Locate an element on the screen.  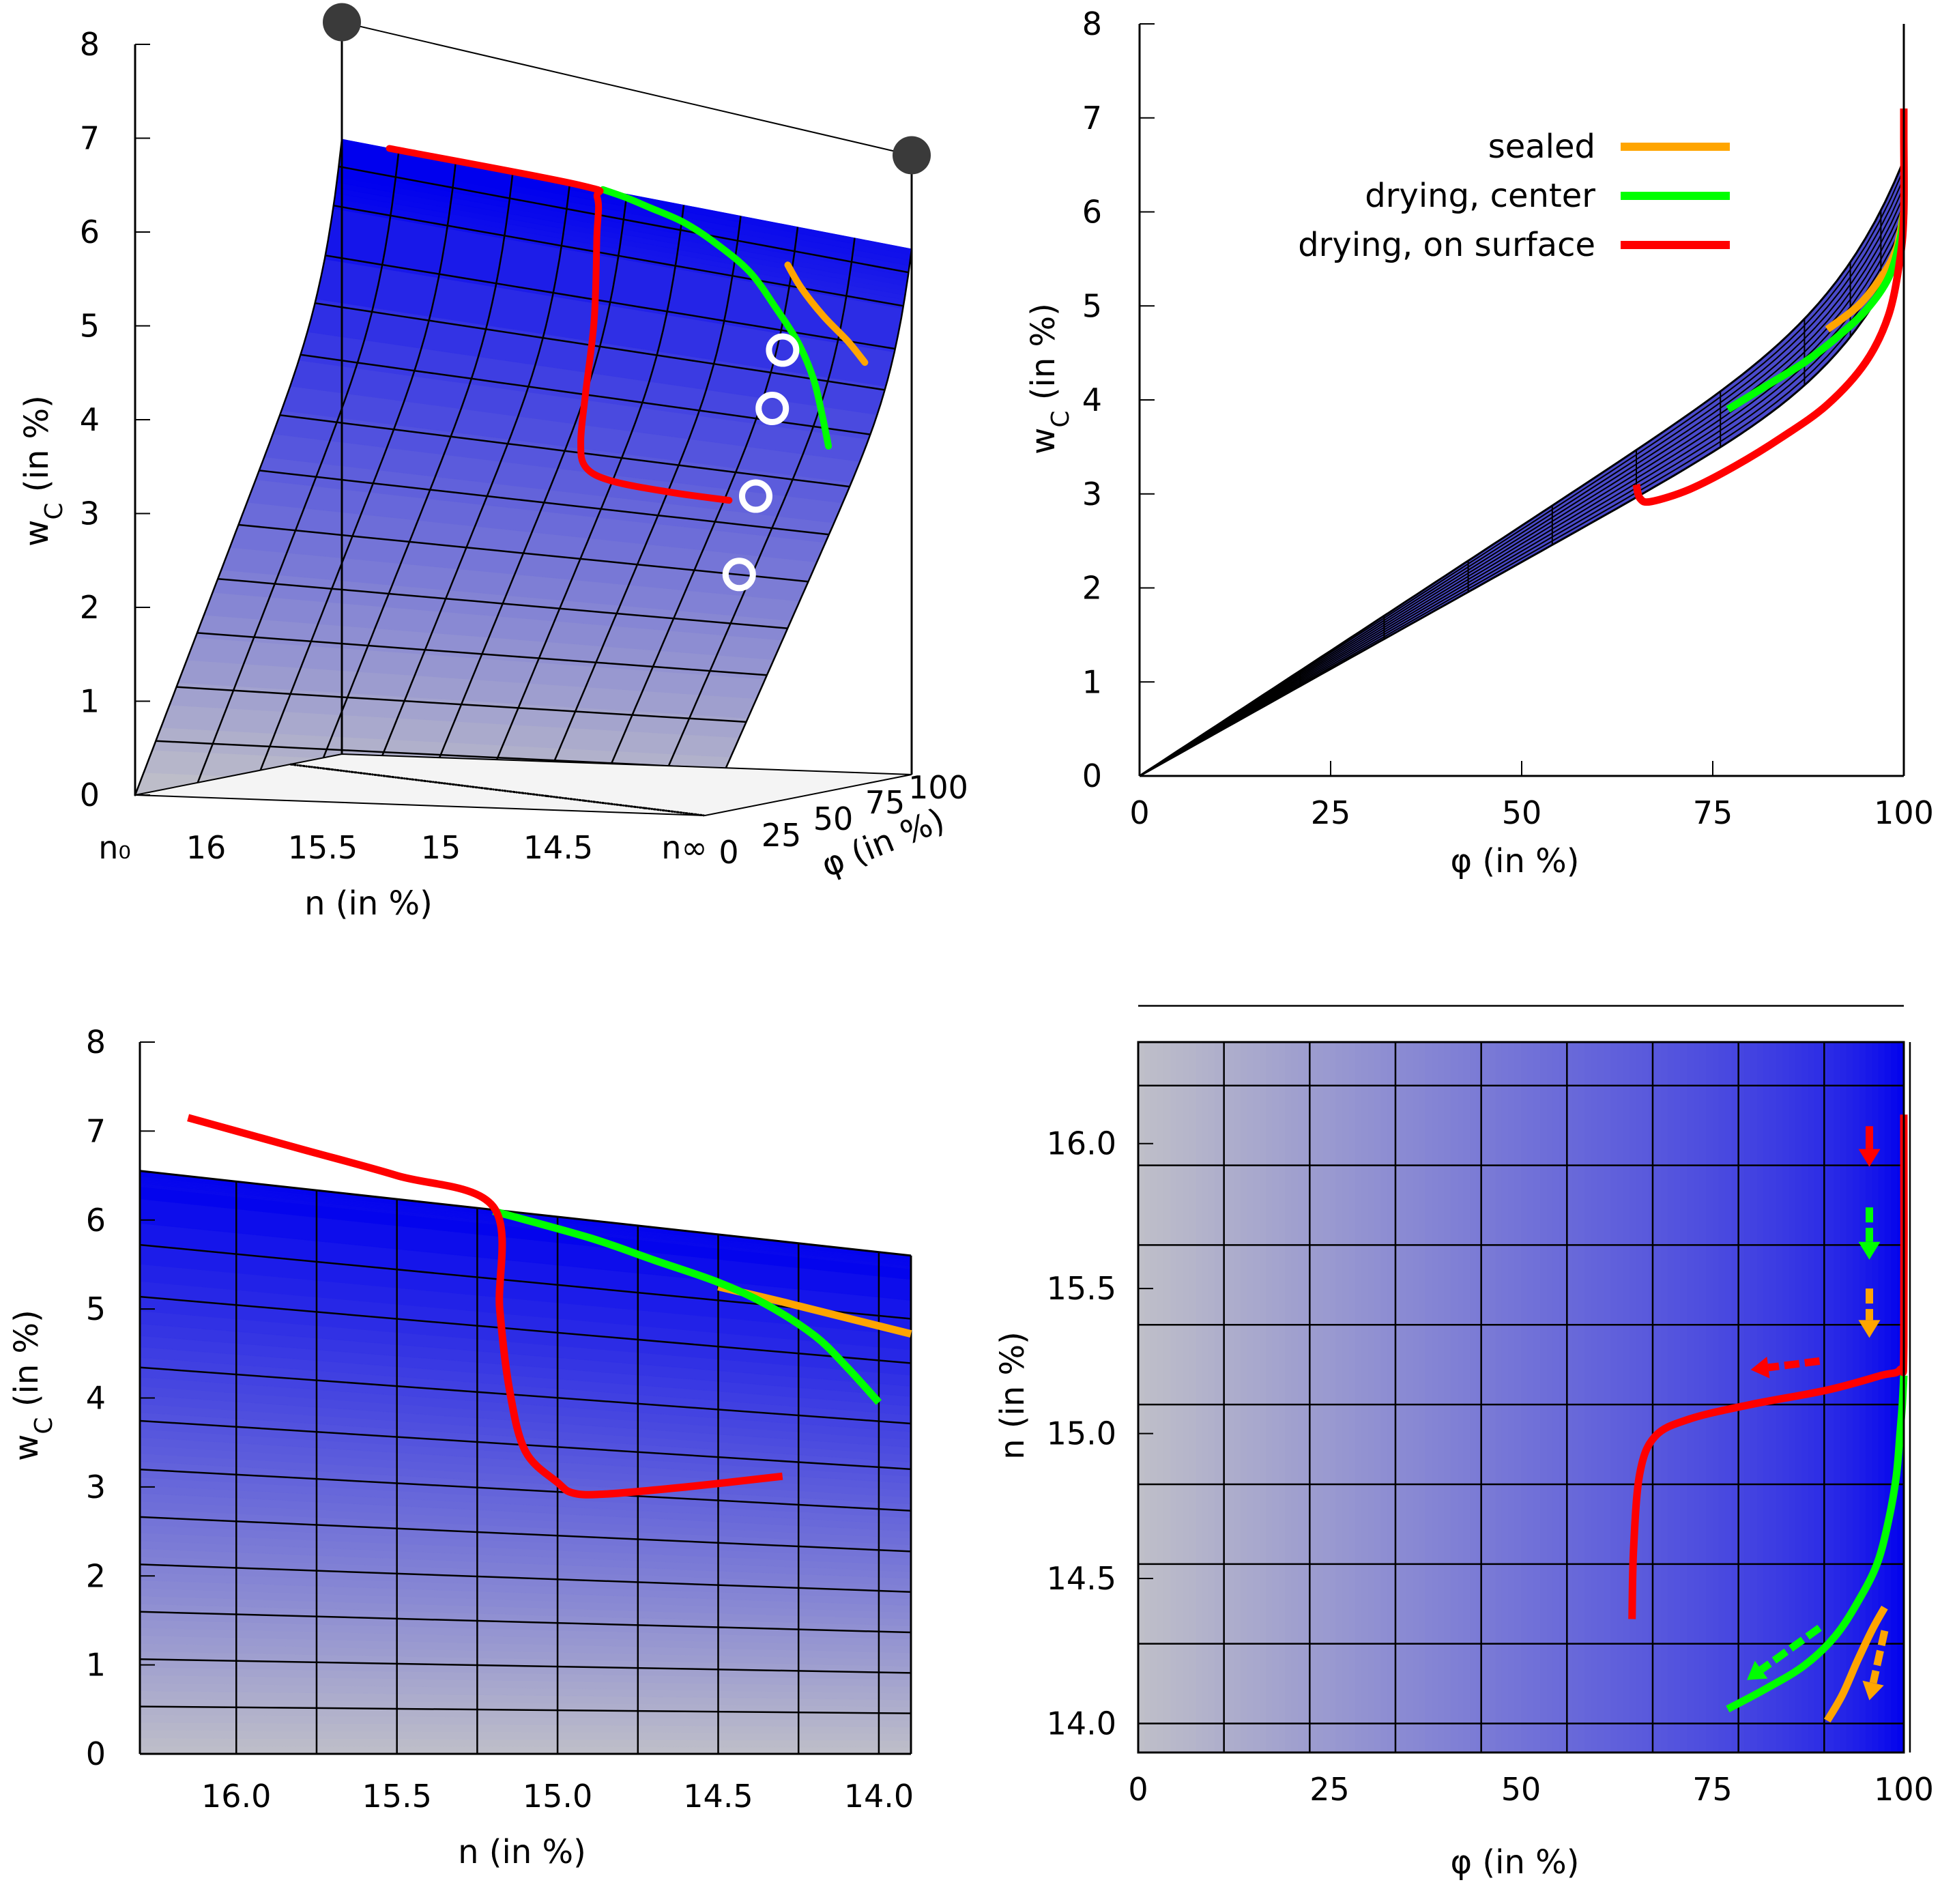
legend-label: drying, on surface is located at coordinates (1447, 245).